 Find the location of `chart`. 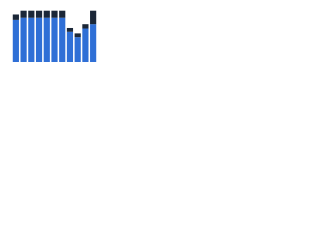

chart is located at coordinates (50, 35).